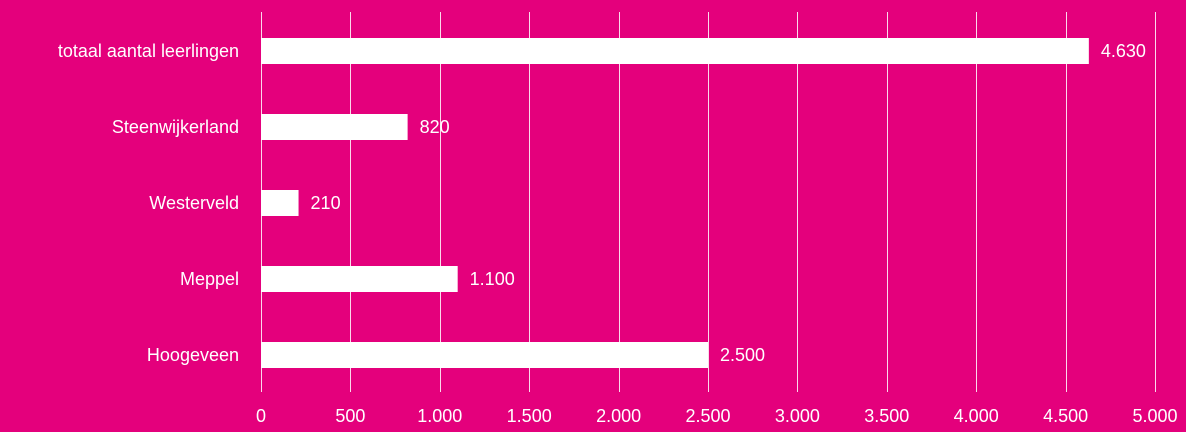 This screenshot has width=1186, height=432. I want to click on tick-label-9: 4.500, so click(1065, 416).